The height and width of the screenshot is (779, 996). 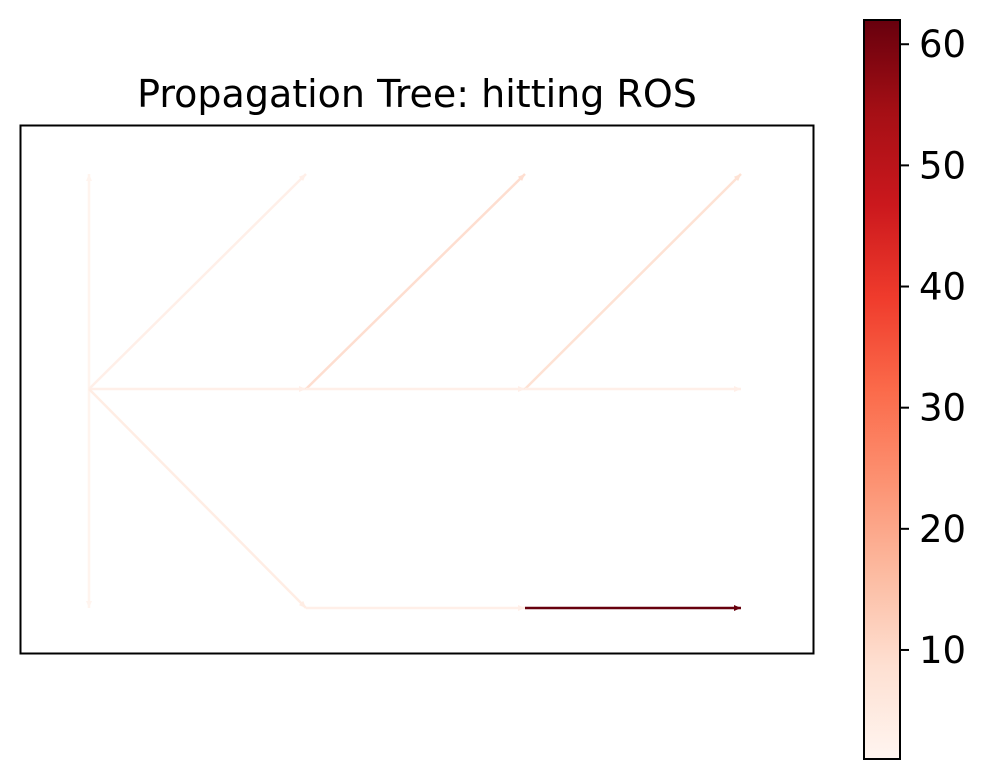 I want to click on edge-c1-d0, so click(x=633, y=281).